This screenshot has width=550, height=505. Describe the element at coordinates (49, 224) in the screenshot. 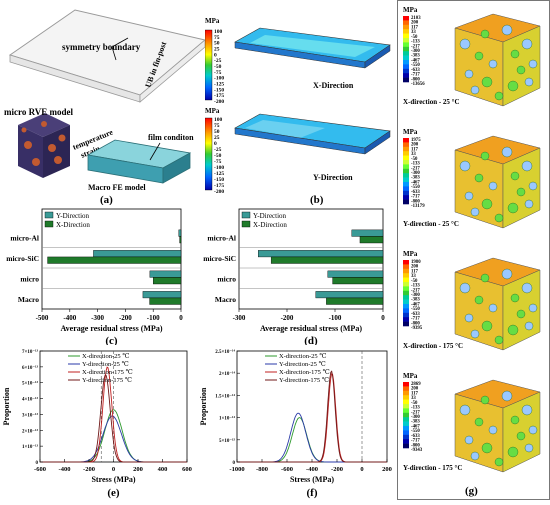

I see `legend-swatch-x` at that location.